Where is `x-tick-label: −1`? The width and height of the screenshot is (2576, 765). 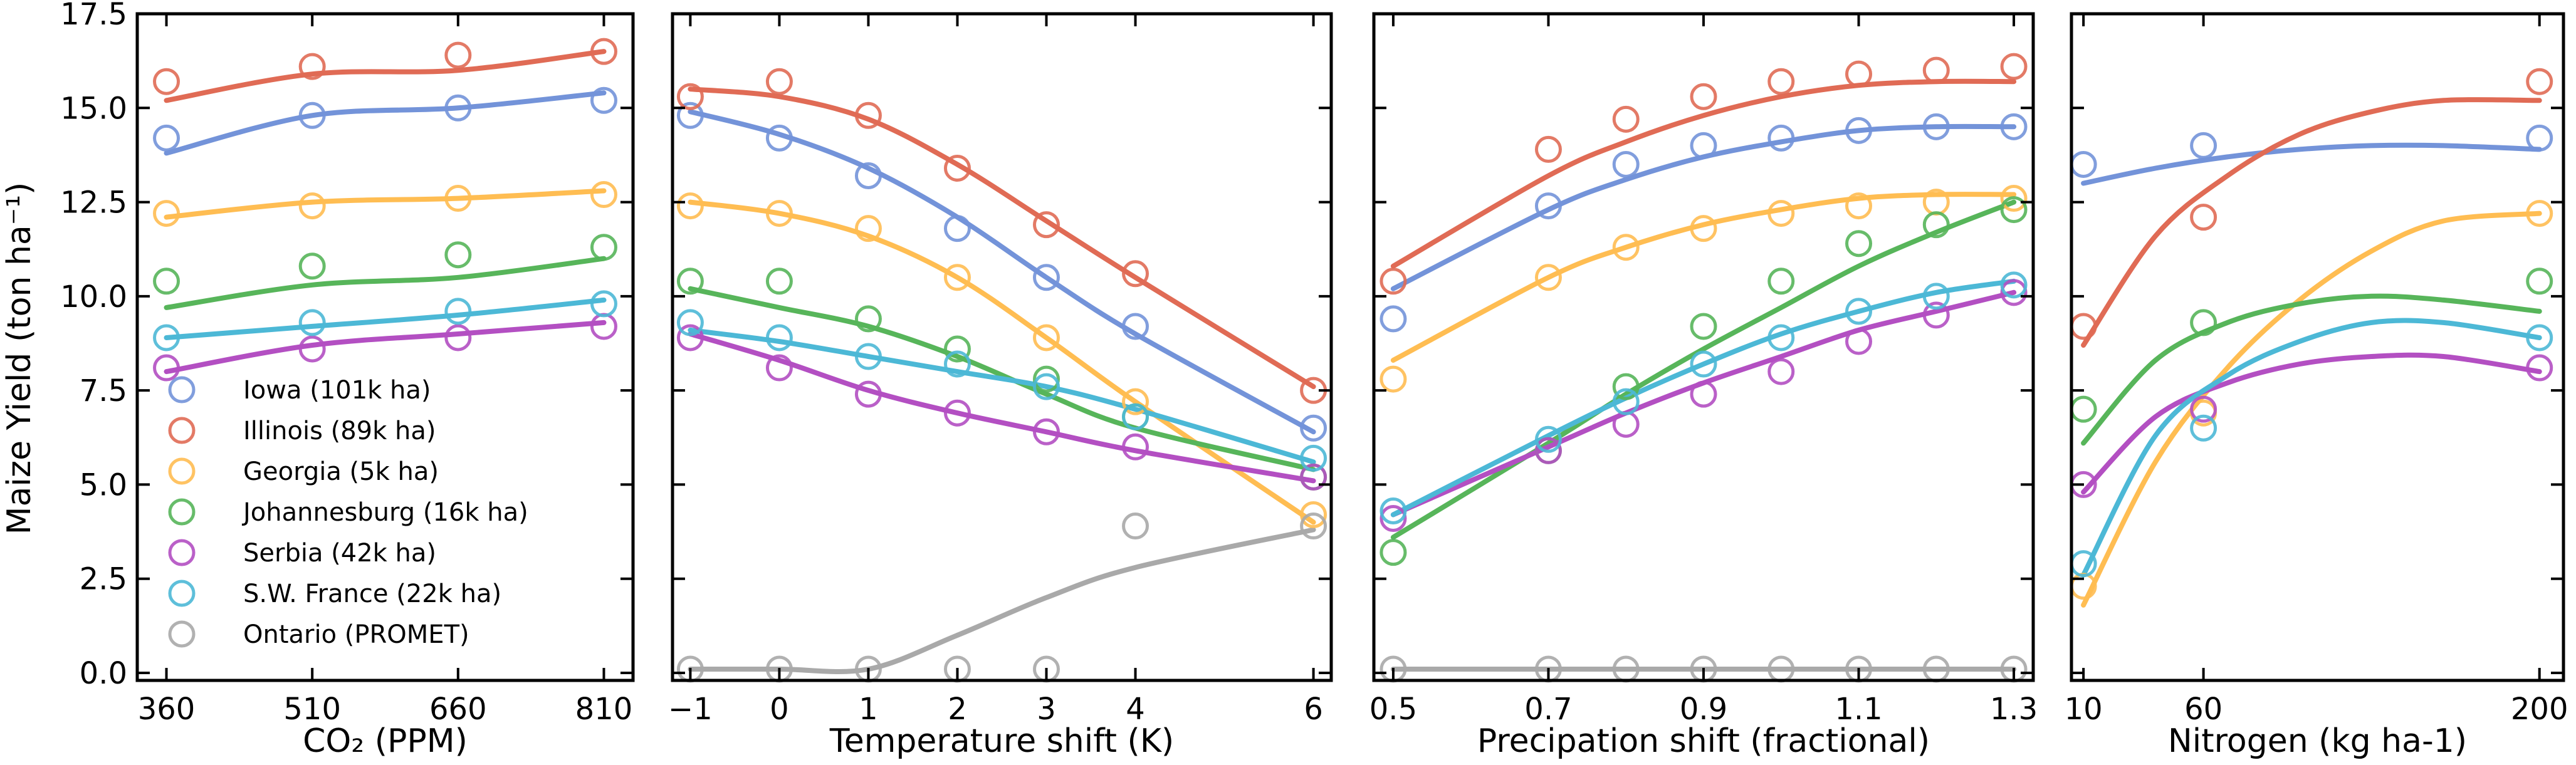
x-tick-label: −1 is located at coordinates (690, 710).